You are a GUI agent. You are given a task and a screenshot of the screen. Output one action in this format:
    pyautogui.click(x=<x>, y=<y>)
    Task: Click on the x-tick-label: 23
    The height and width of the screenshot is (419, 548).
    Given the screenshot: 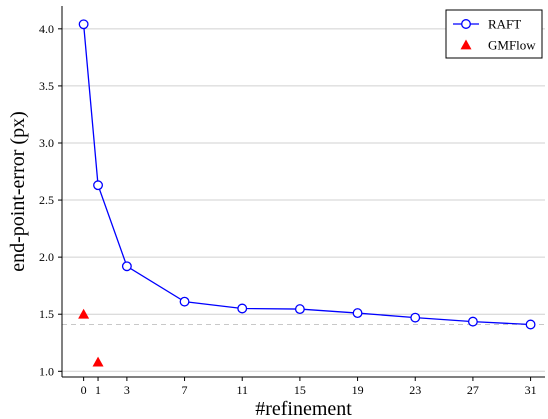 What is the action you would take?
    pyautogui.click(x=415, y=390)
    